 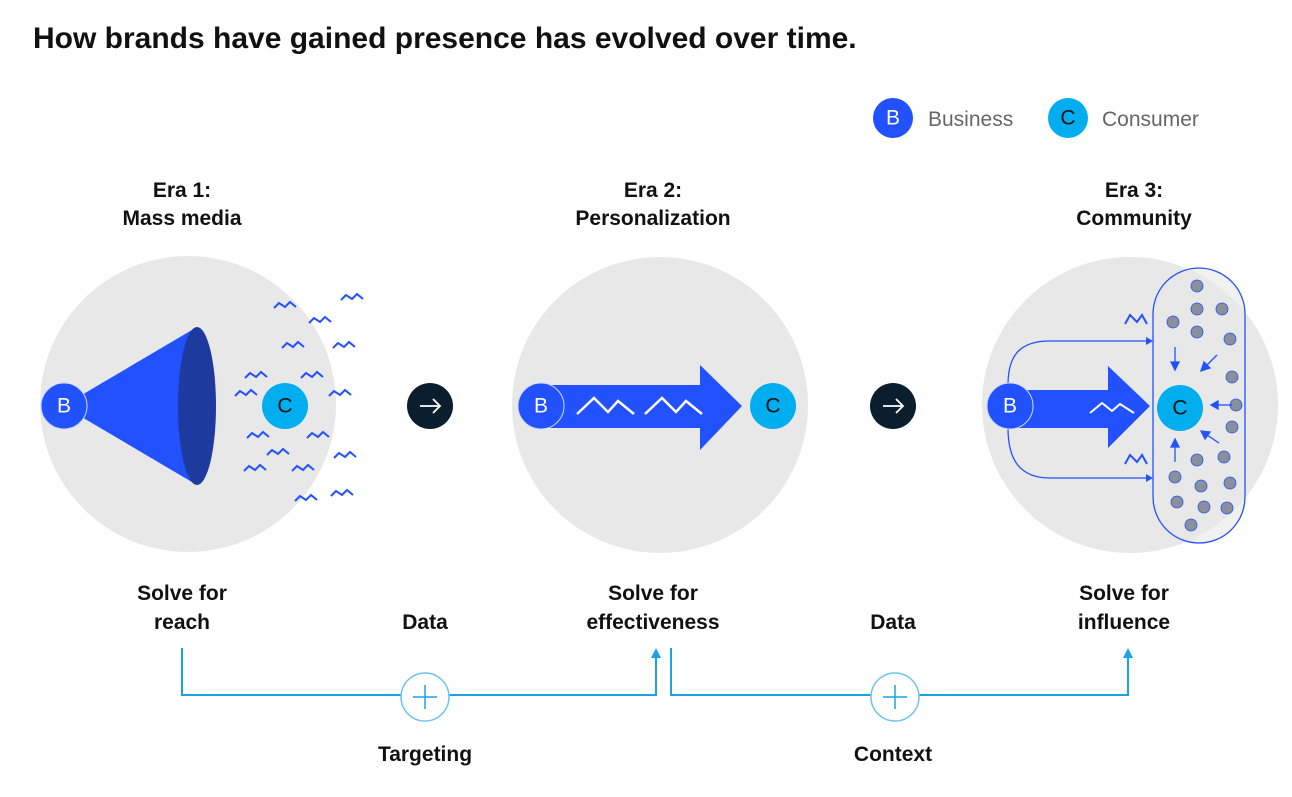 What do you see at coordinates (202, 404) in the screenshot?
I see `era-1-illustration: B C` at bounding box center [202, 404].